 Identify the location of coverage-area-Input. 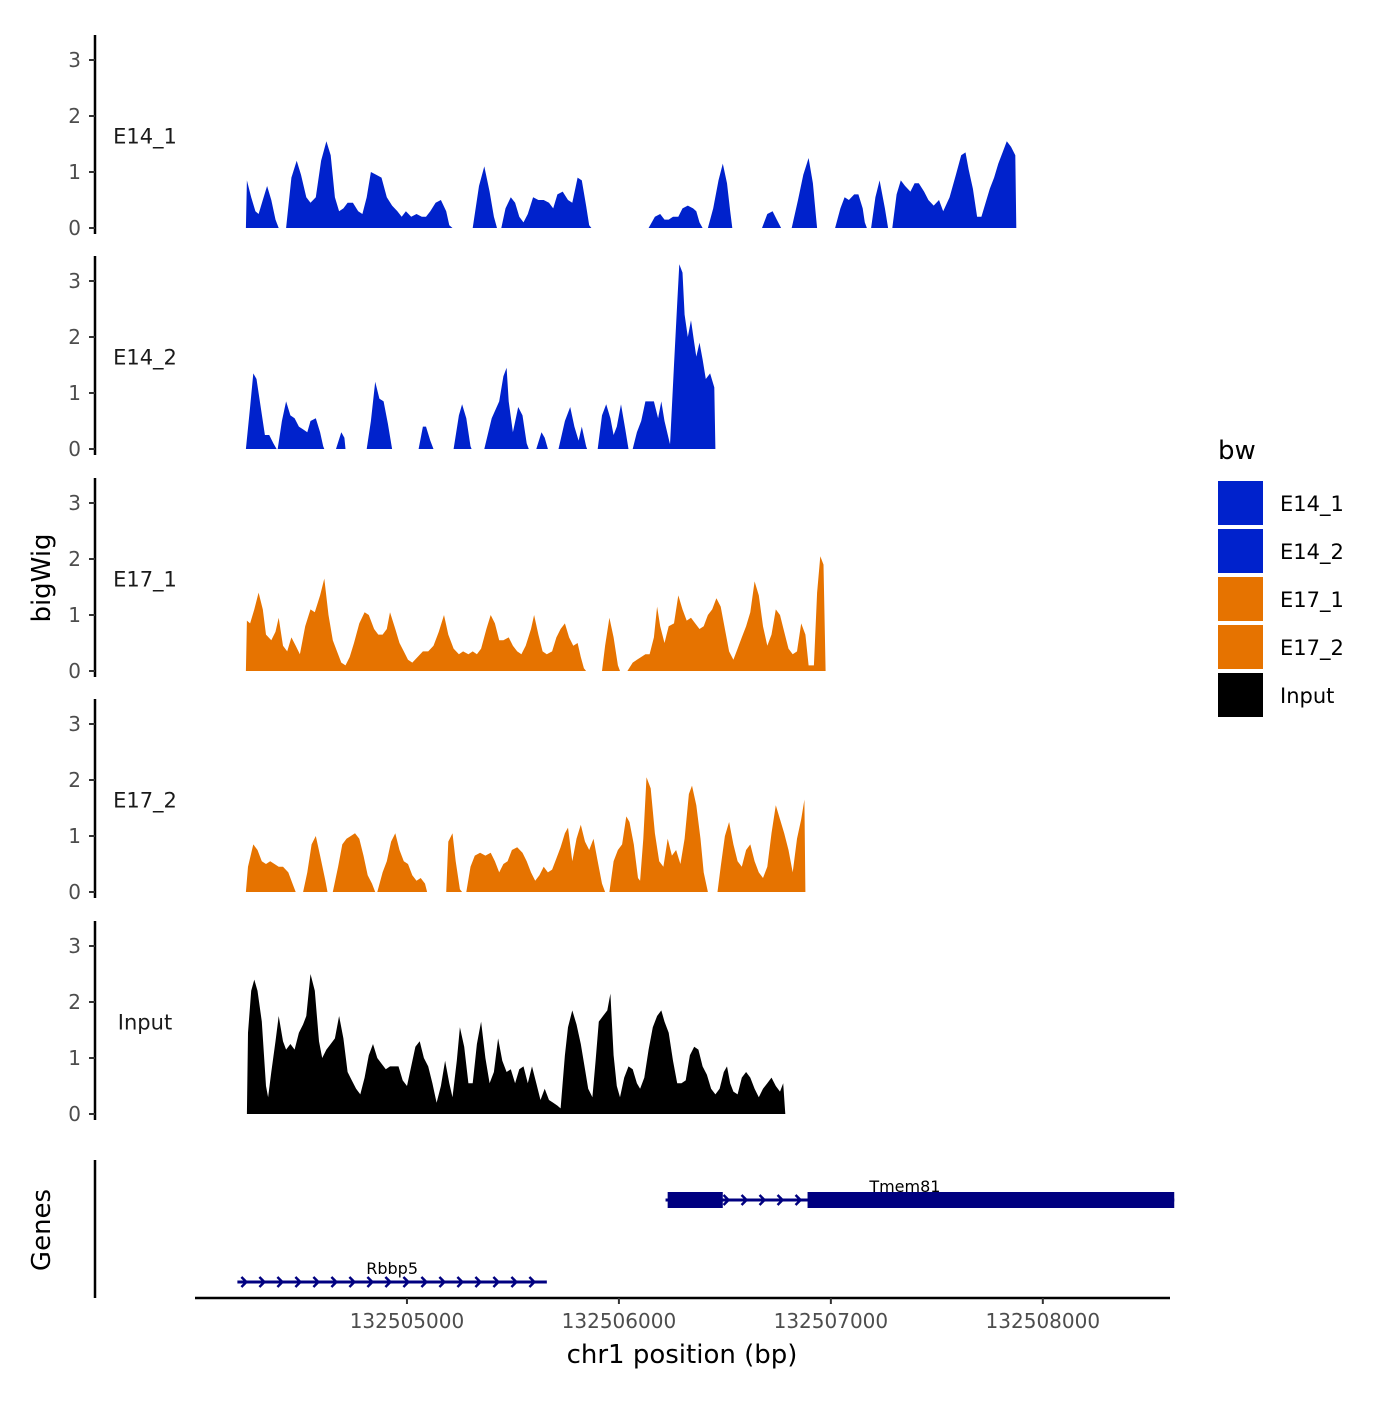
(516, 1044).